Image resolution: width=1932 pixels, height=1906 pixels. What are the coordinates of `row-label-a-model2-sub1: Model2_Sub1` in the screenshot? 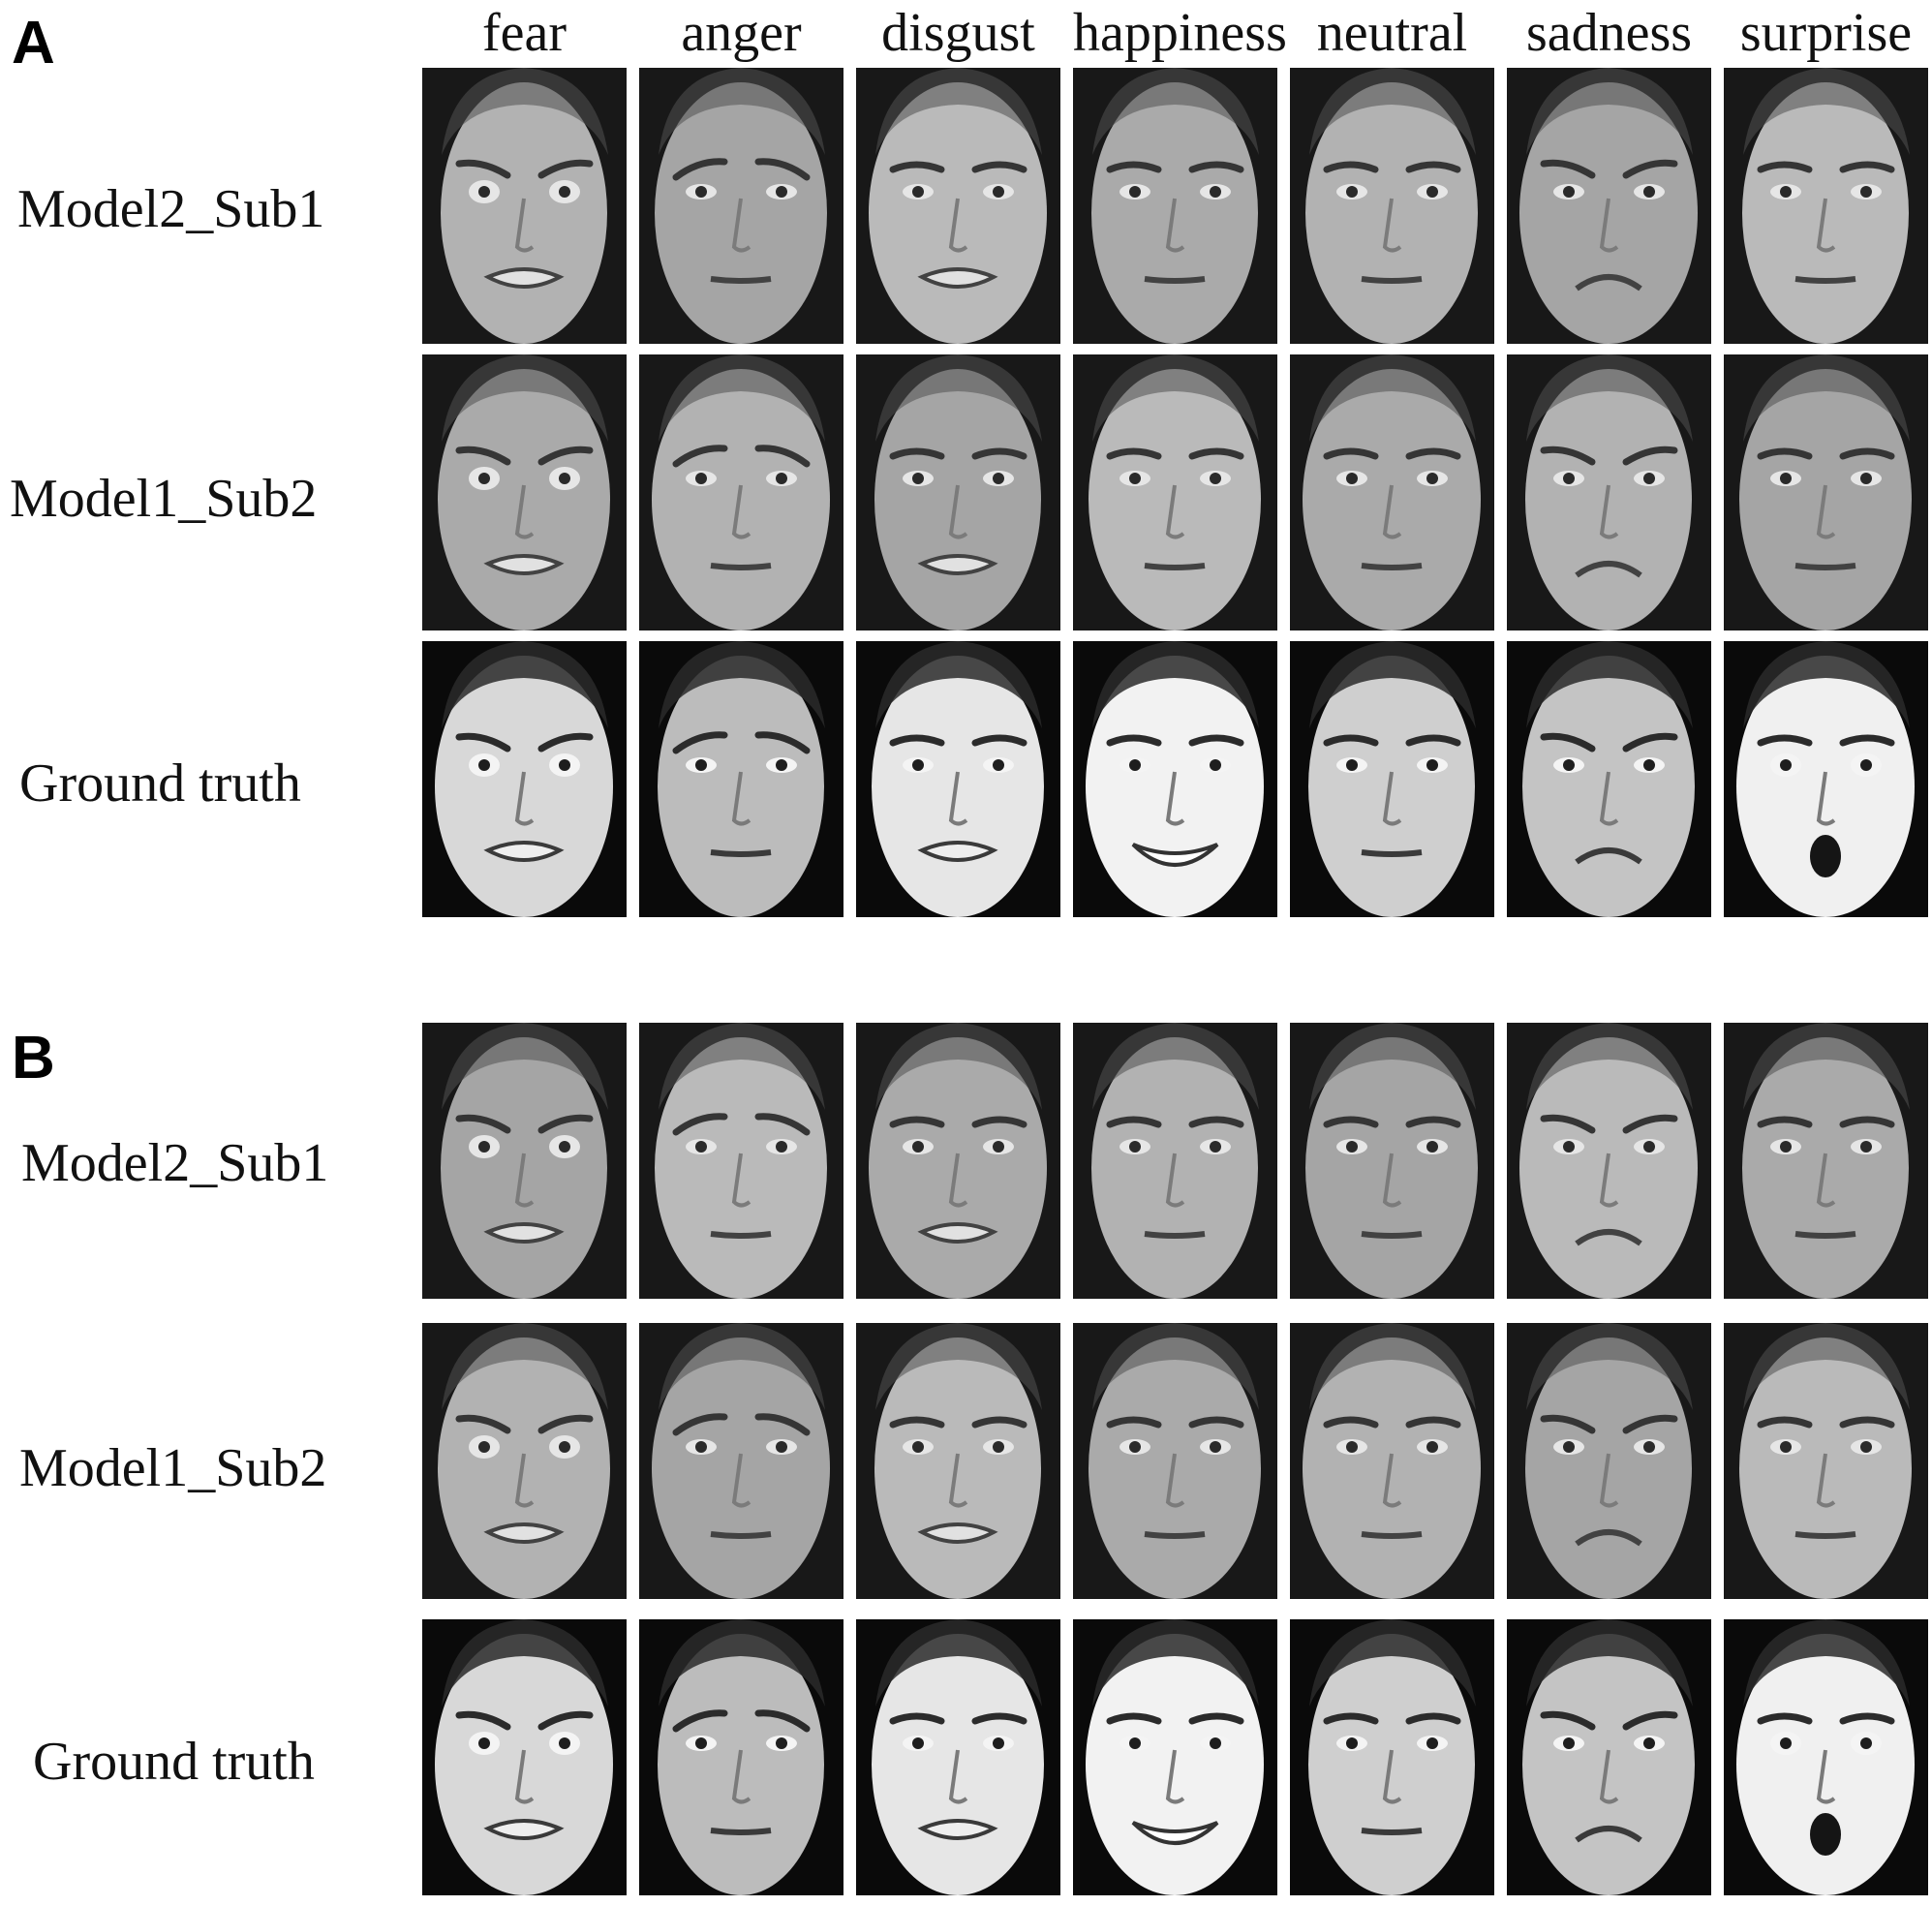 It's located at (171, 209).